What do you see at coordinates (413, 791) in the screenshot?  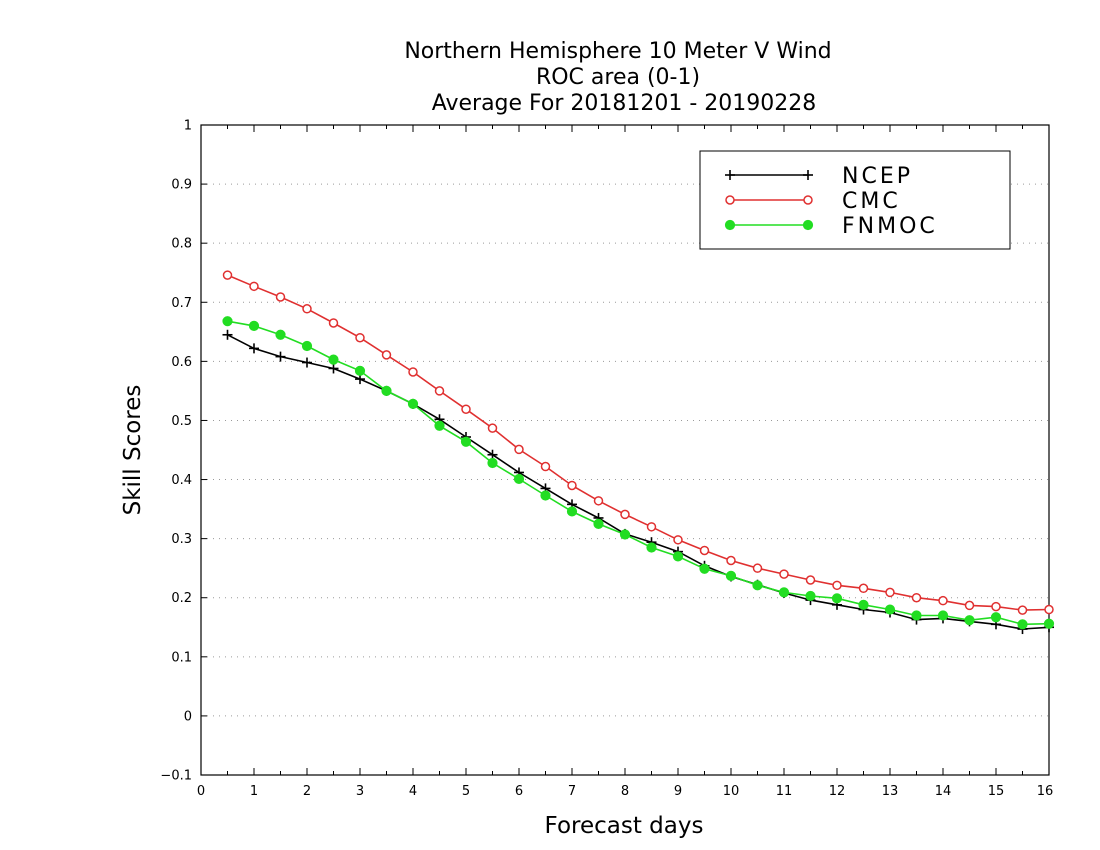 I see `x-tick-label: 4` at bounding box center [413, 791].